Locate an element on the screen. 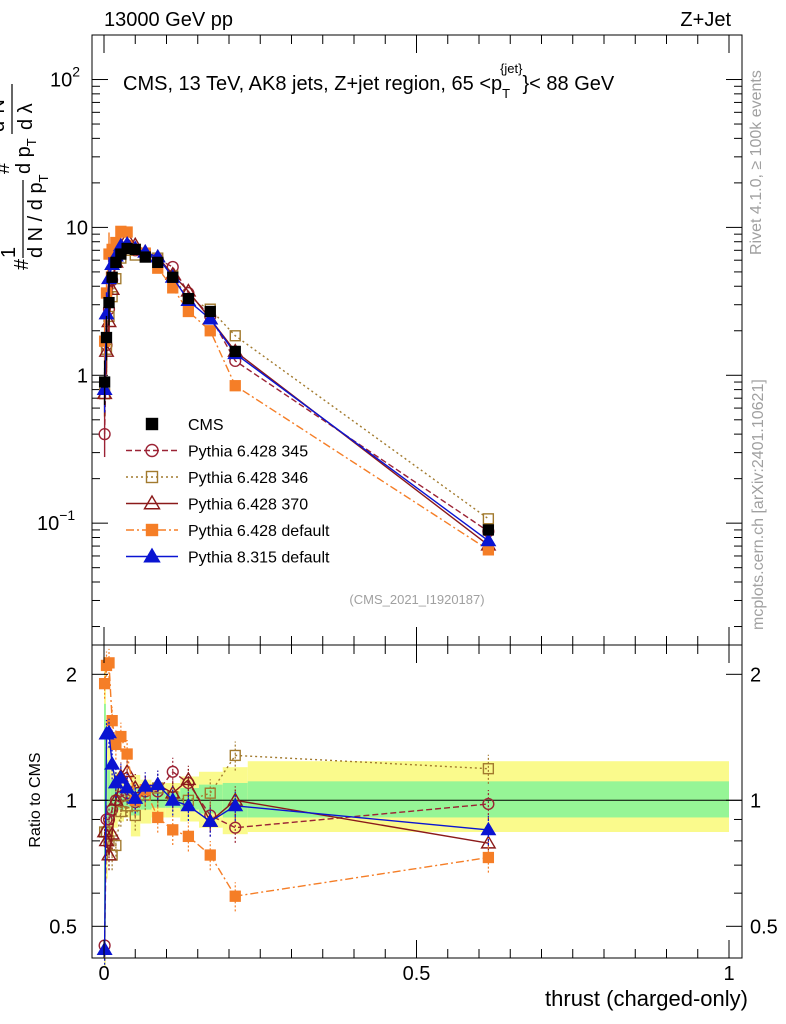  svg-text: d pT is located at coordinates (26, 156).